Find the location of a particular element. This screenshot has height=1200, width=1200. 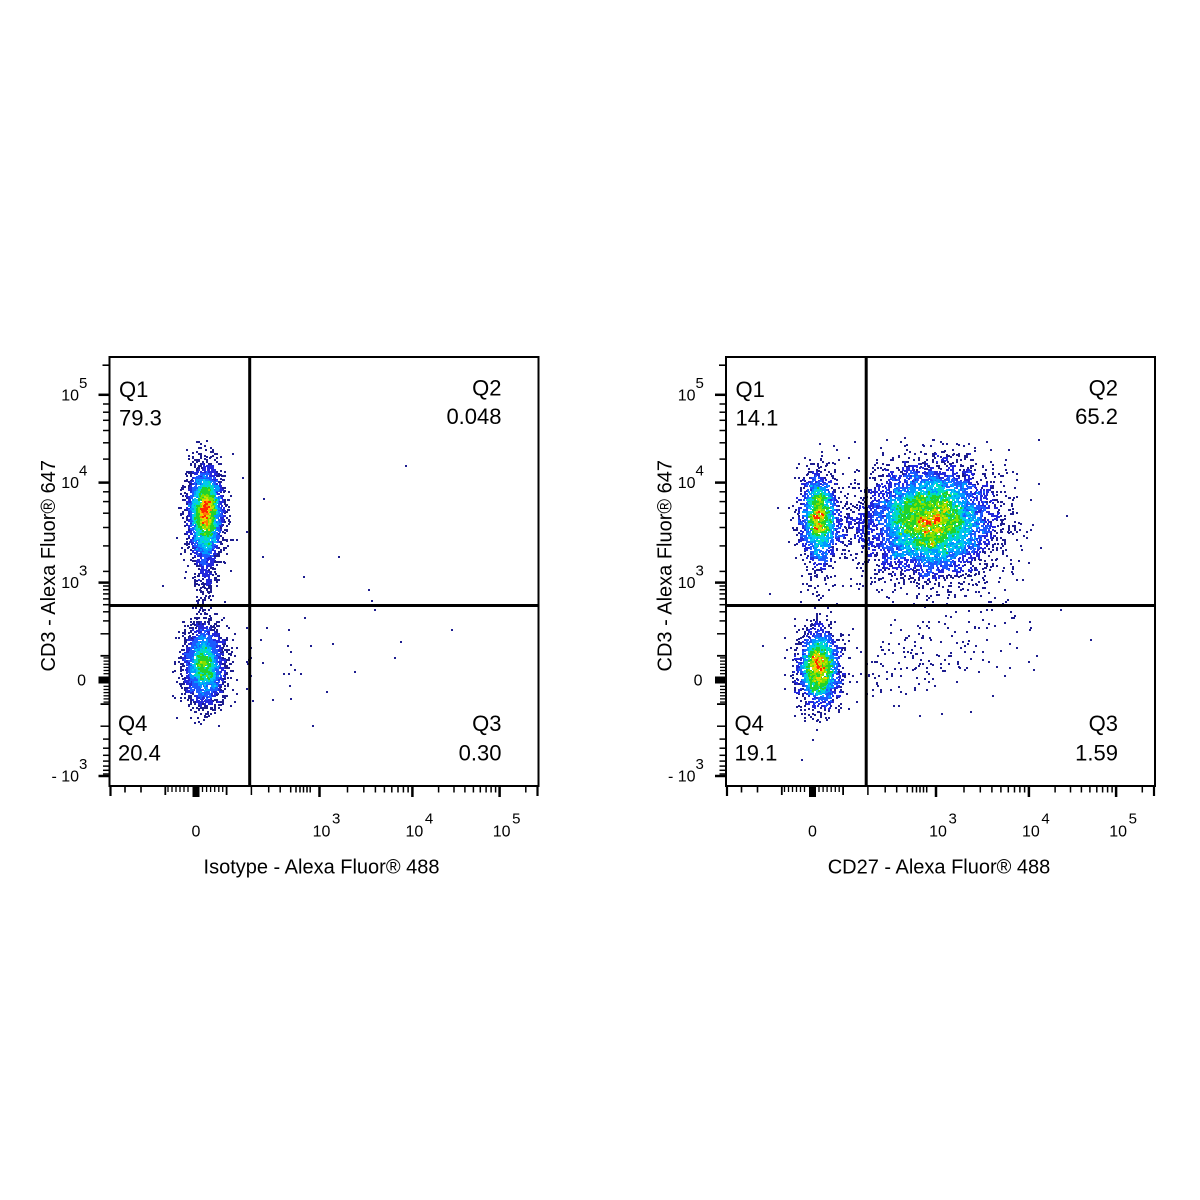

svg-text: 0.30 is located at coordinates (480, 753).